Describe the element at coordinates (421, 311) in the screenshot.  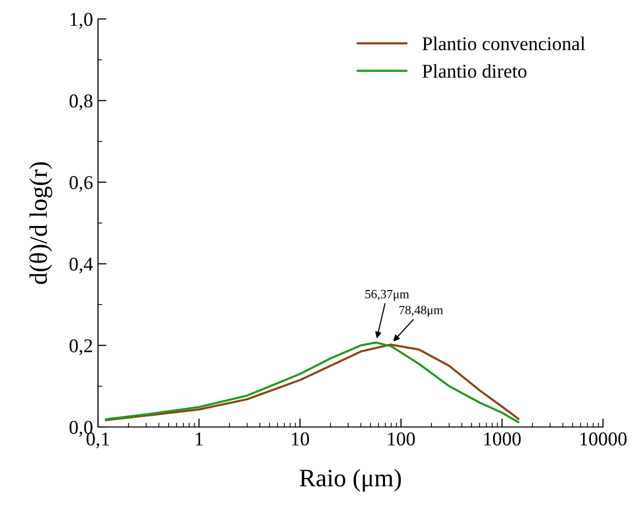
I see `annotation: 78,48μm` at that location.